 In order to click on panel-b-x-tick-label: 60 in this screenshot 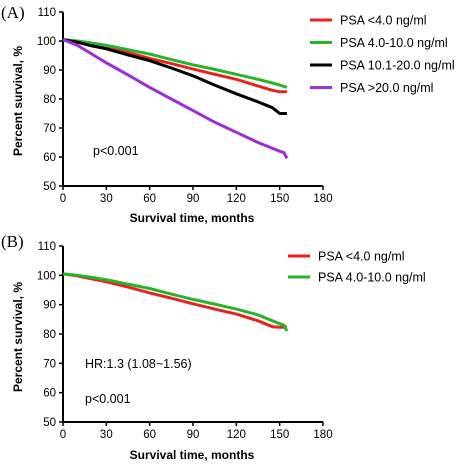, I will do `click(149, 435)`.